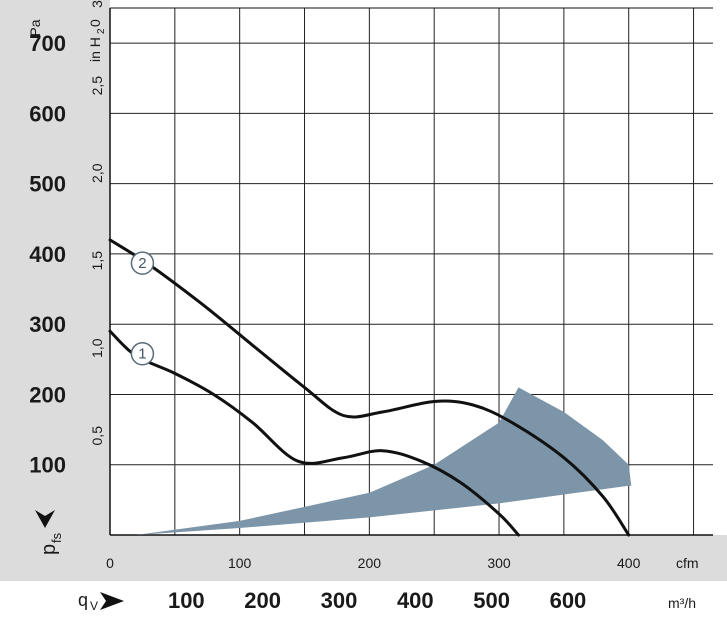  I want to click on qv-symbol-sub: V, so click(94, 606).